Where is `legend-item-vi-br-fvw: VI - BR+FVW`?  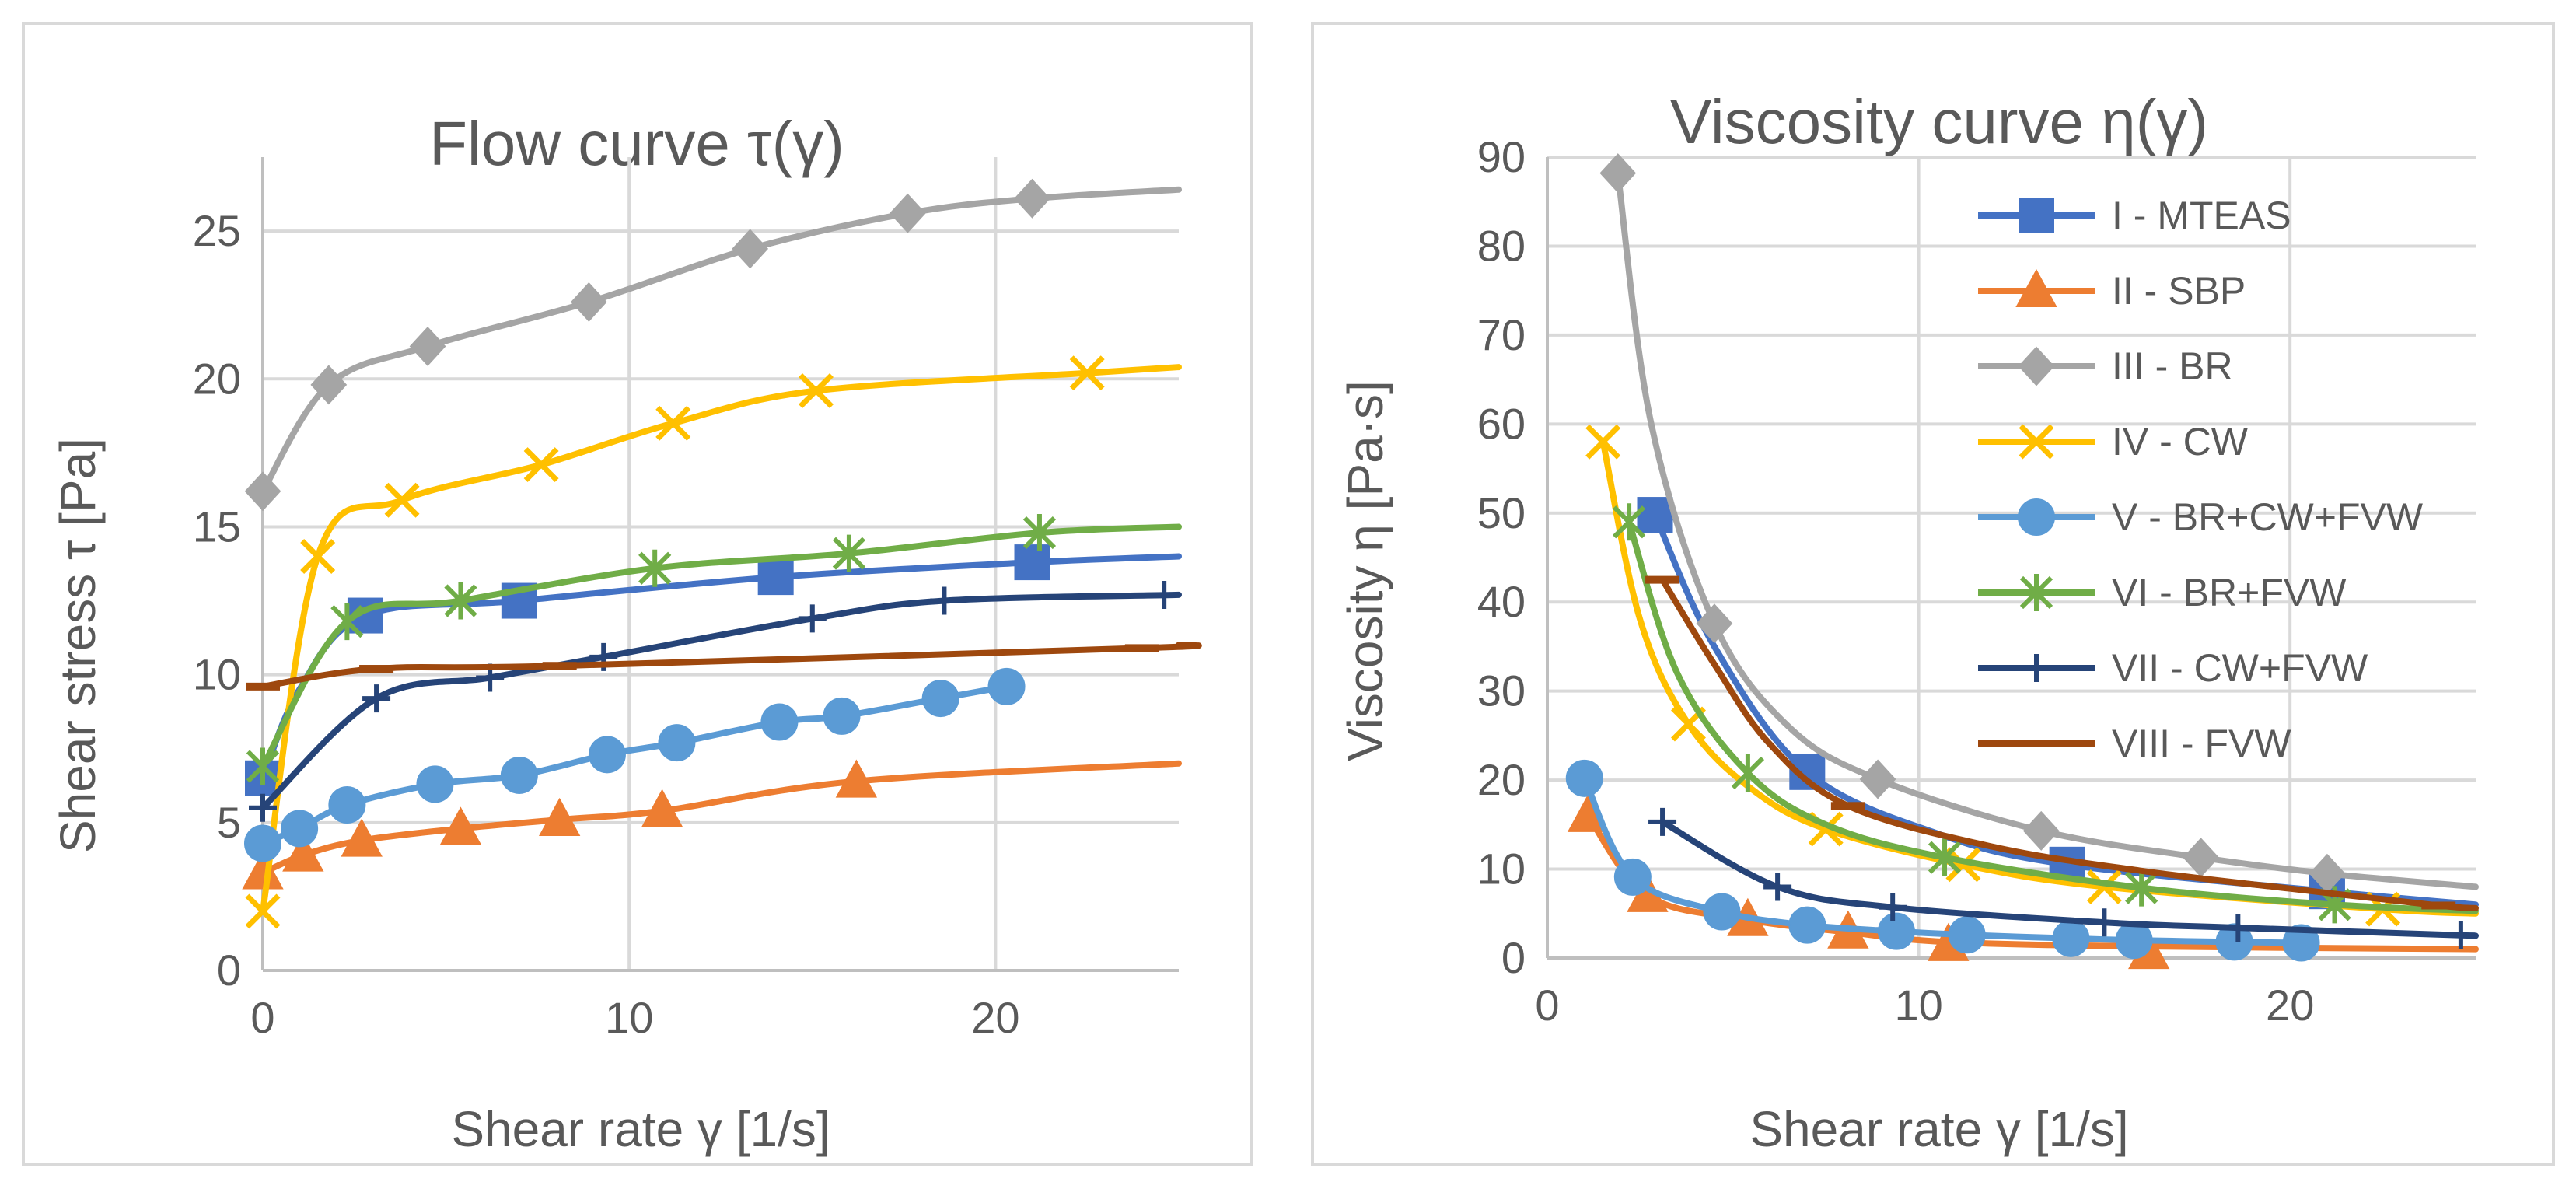
legend-item-vi-br-fvw: VI - BR+FVW is located at coordinates (2162, 592).